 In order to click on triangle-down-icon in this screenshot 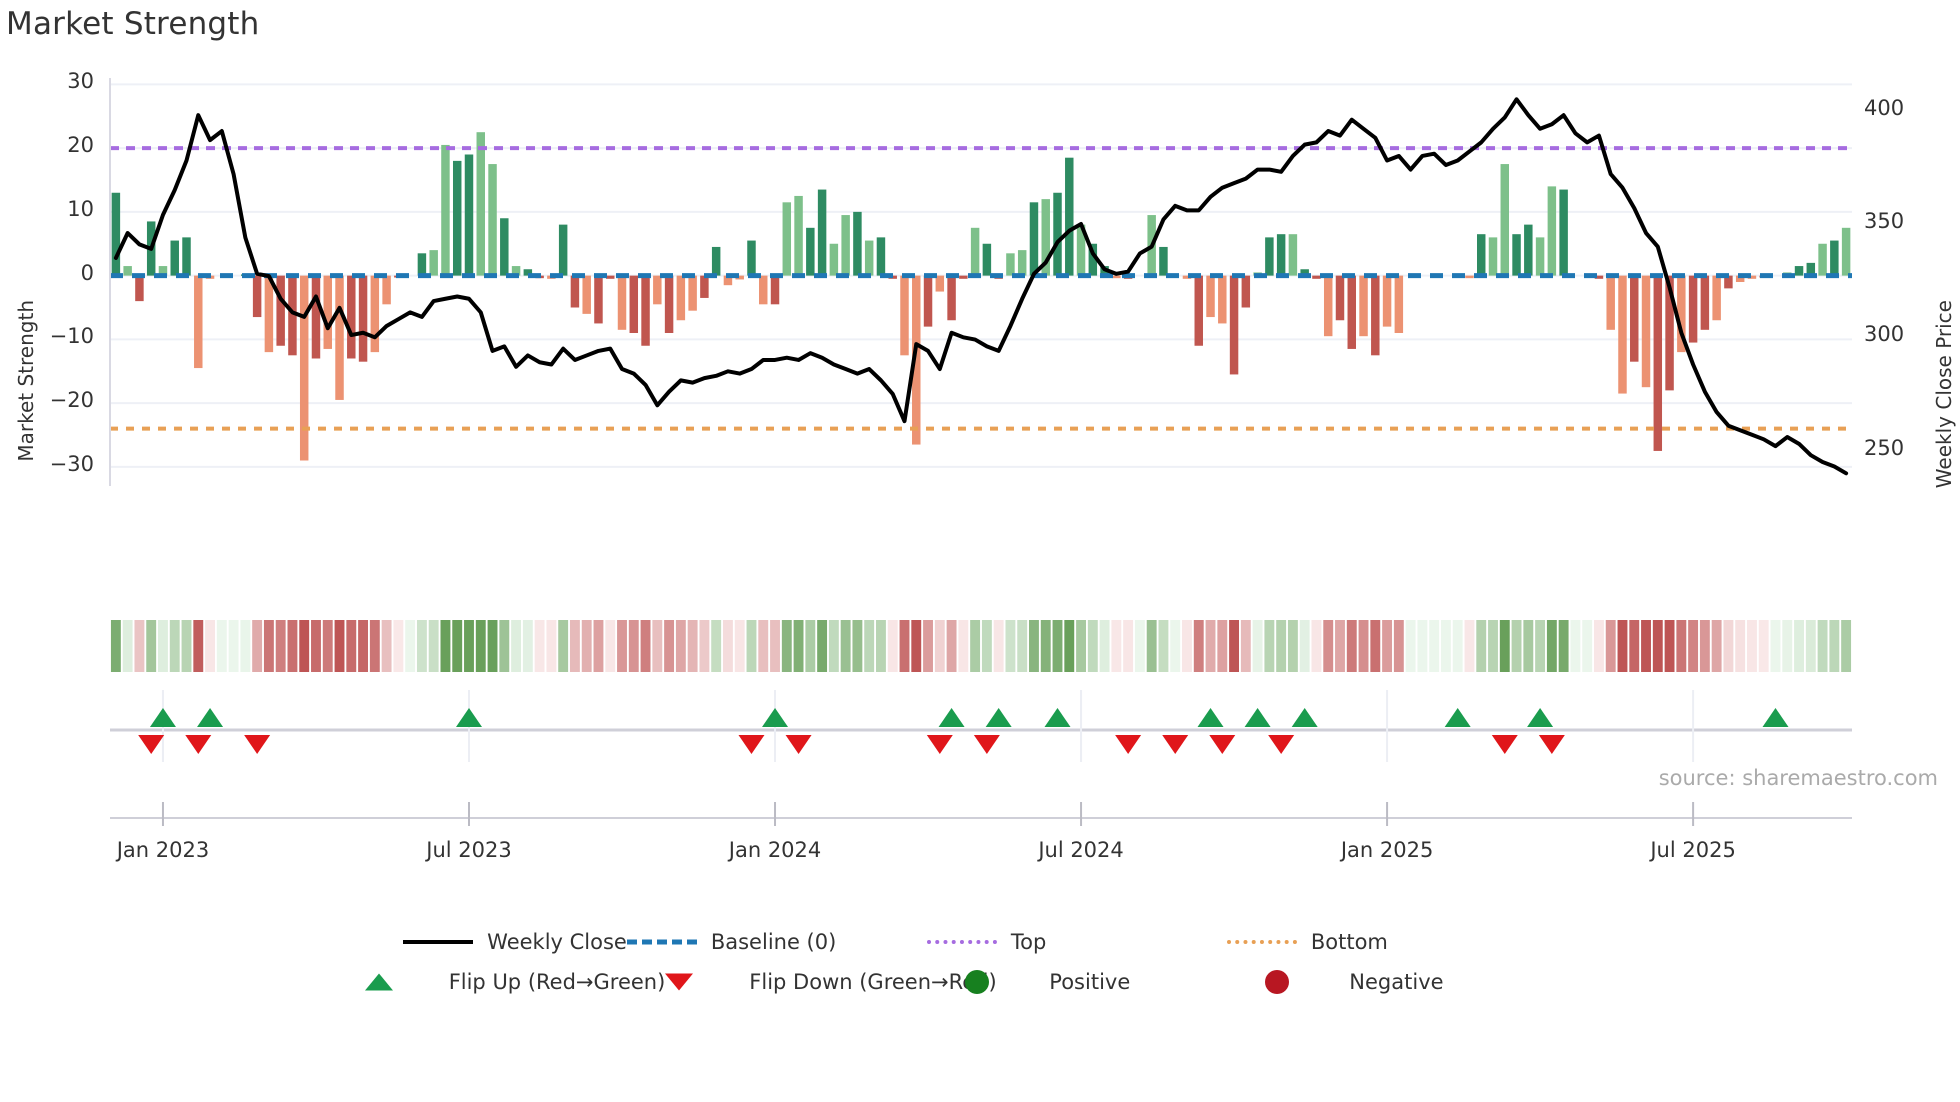, I will do `click(700, 982)`.